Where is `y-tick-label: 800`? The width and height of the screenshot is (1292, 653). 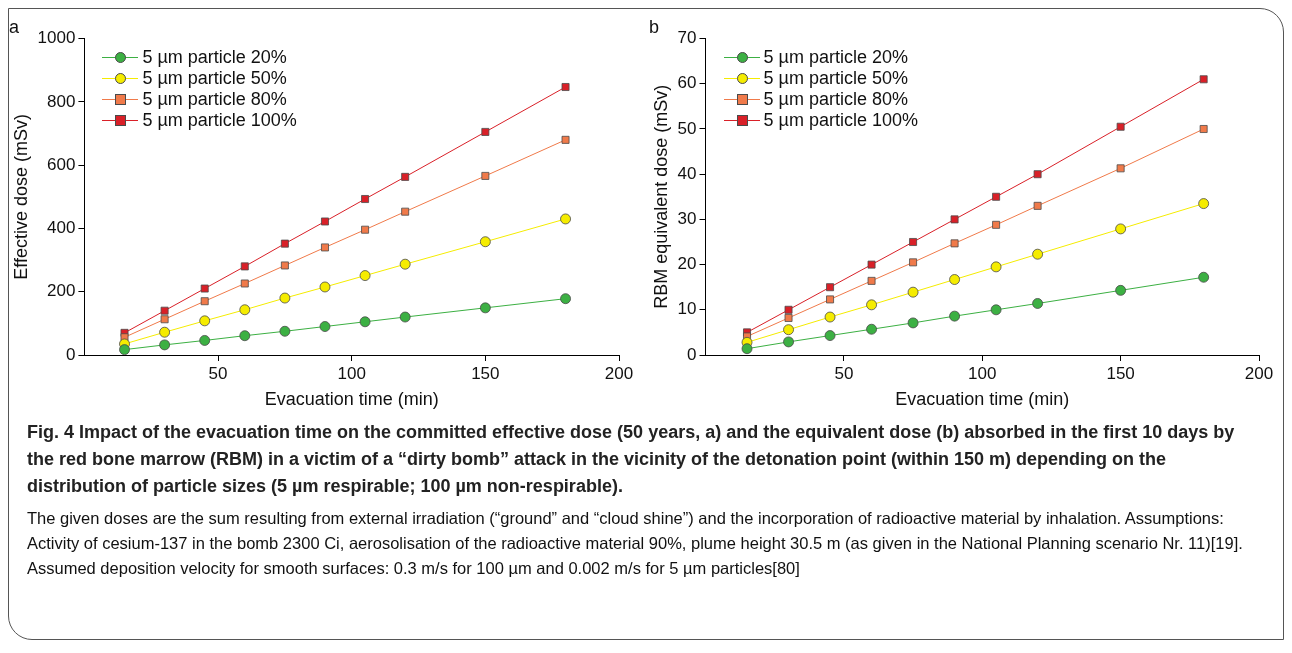
y-tick-label: 800 is located at coordinates (61, 101).